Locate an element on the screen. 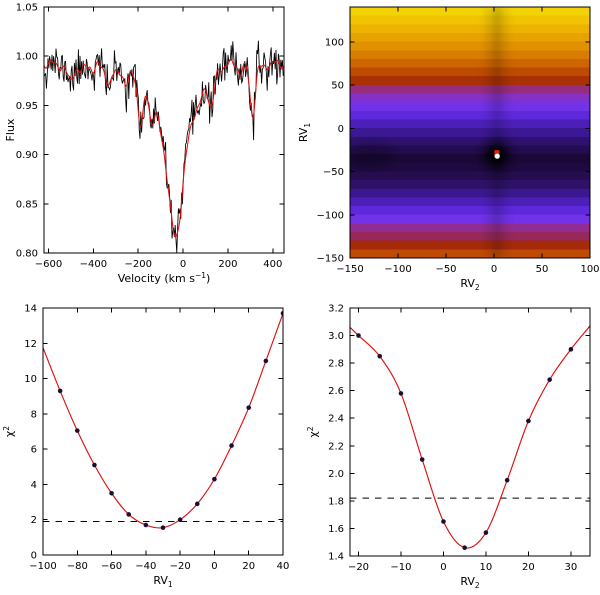 This screenshot has width=600, height=595. y-tick-label: 6 is located at coordinates (34, 450).